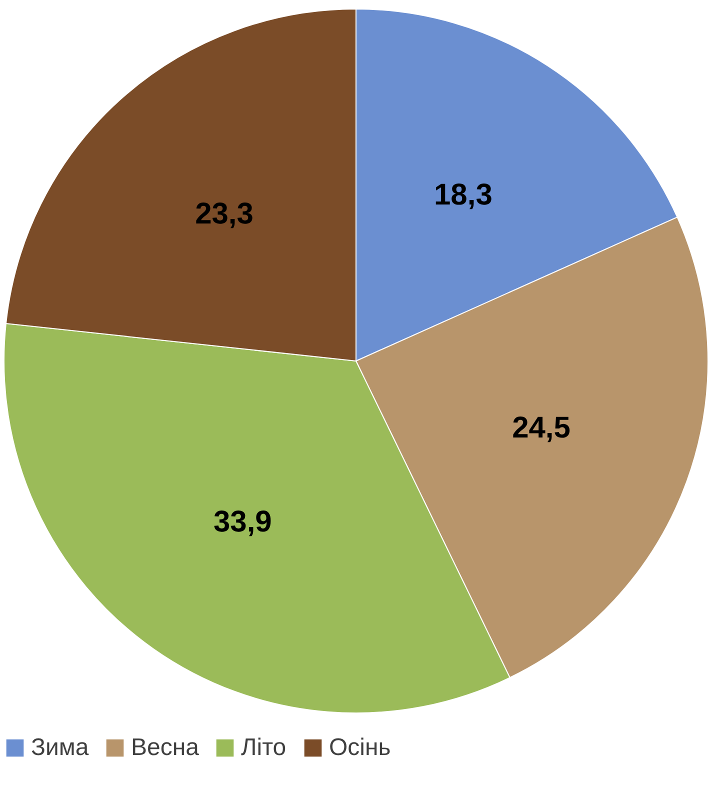 The width and height of the screenshot is (710, 785). Describe the element at coordinates (224, 213) in the screenshot. I see `data-label: 23,3` at that location.